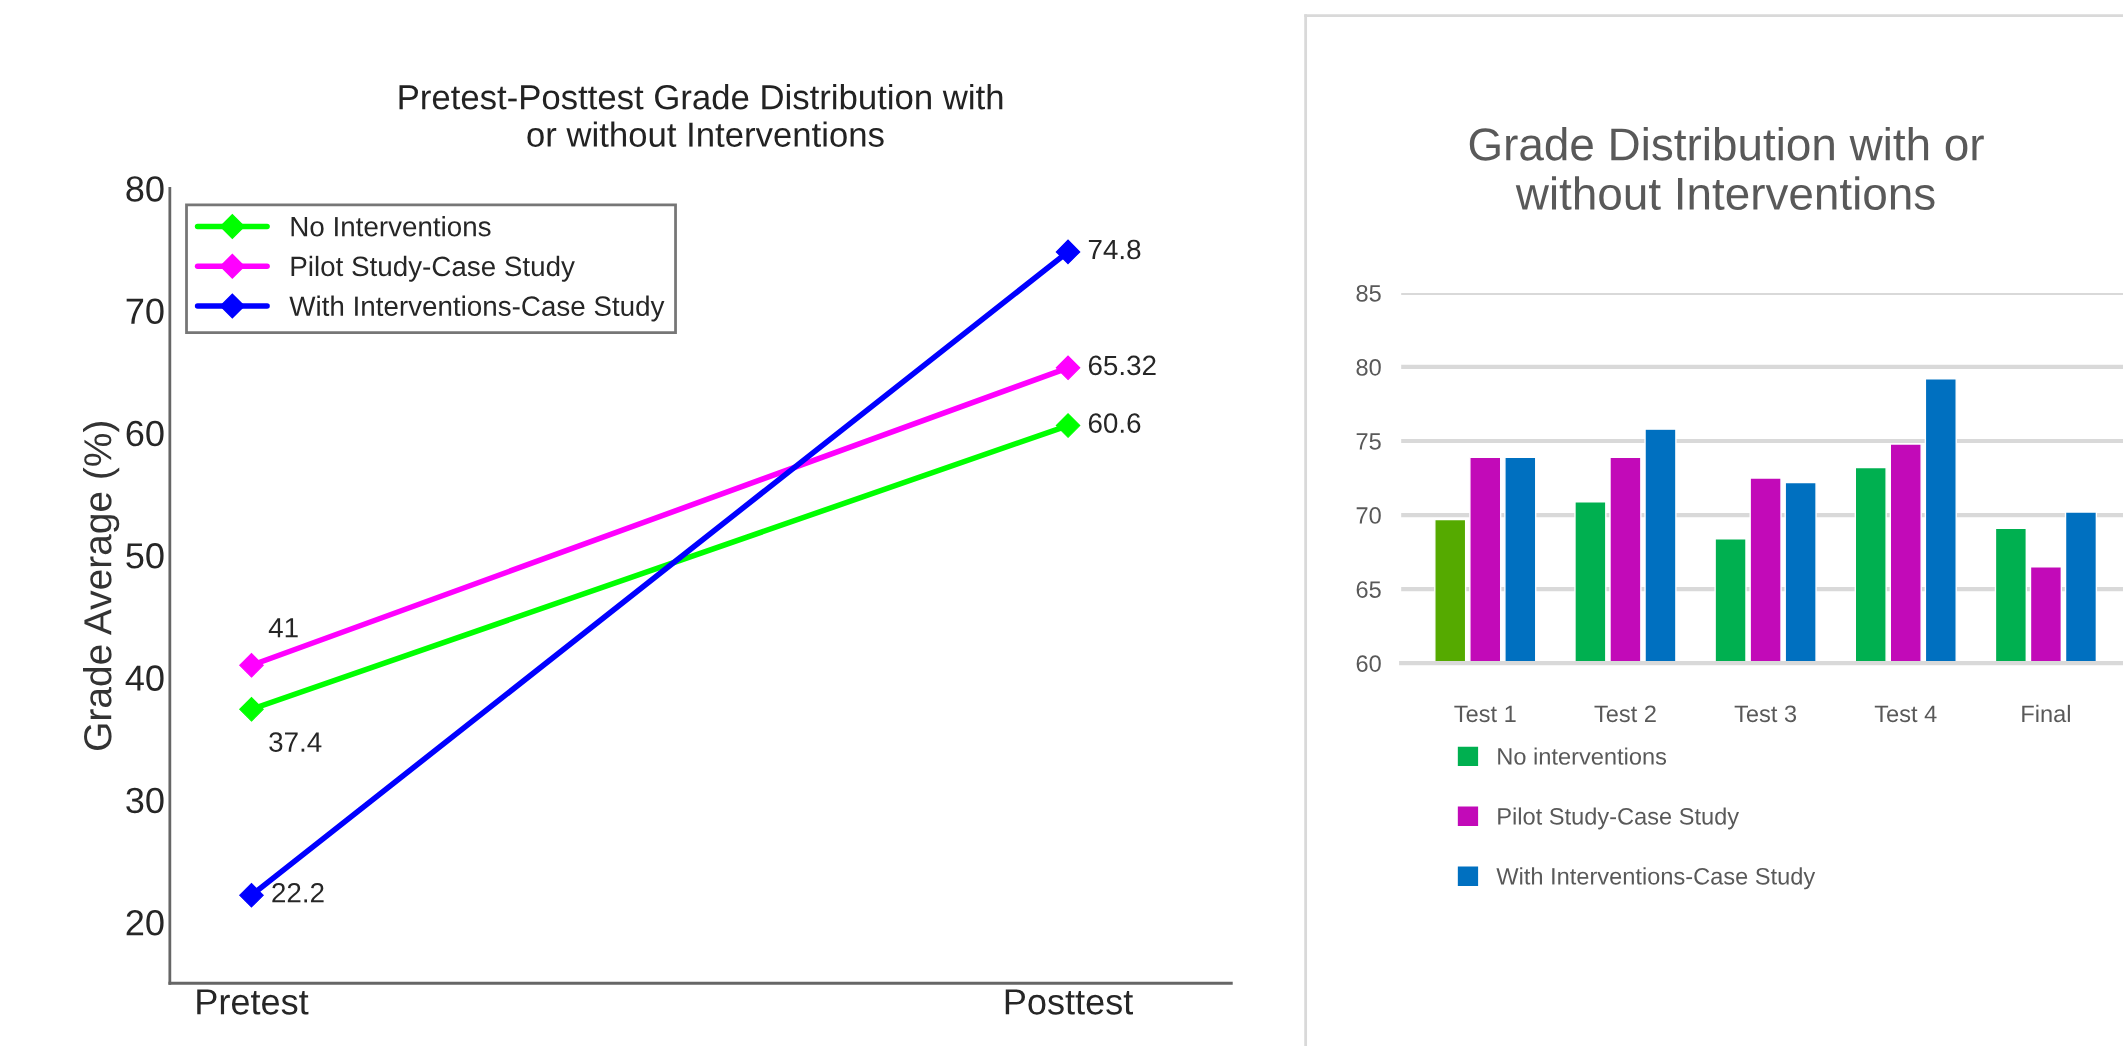 This screenshot has width=2123, height=1046. Describe the element at coordinates (144, 678) in the screenshot. I see `y-tick-label: 40` at that location.